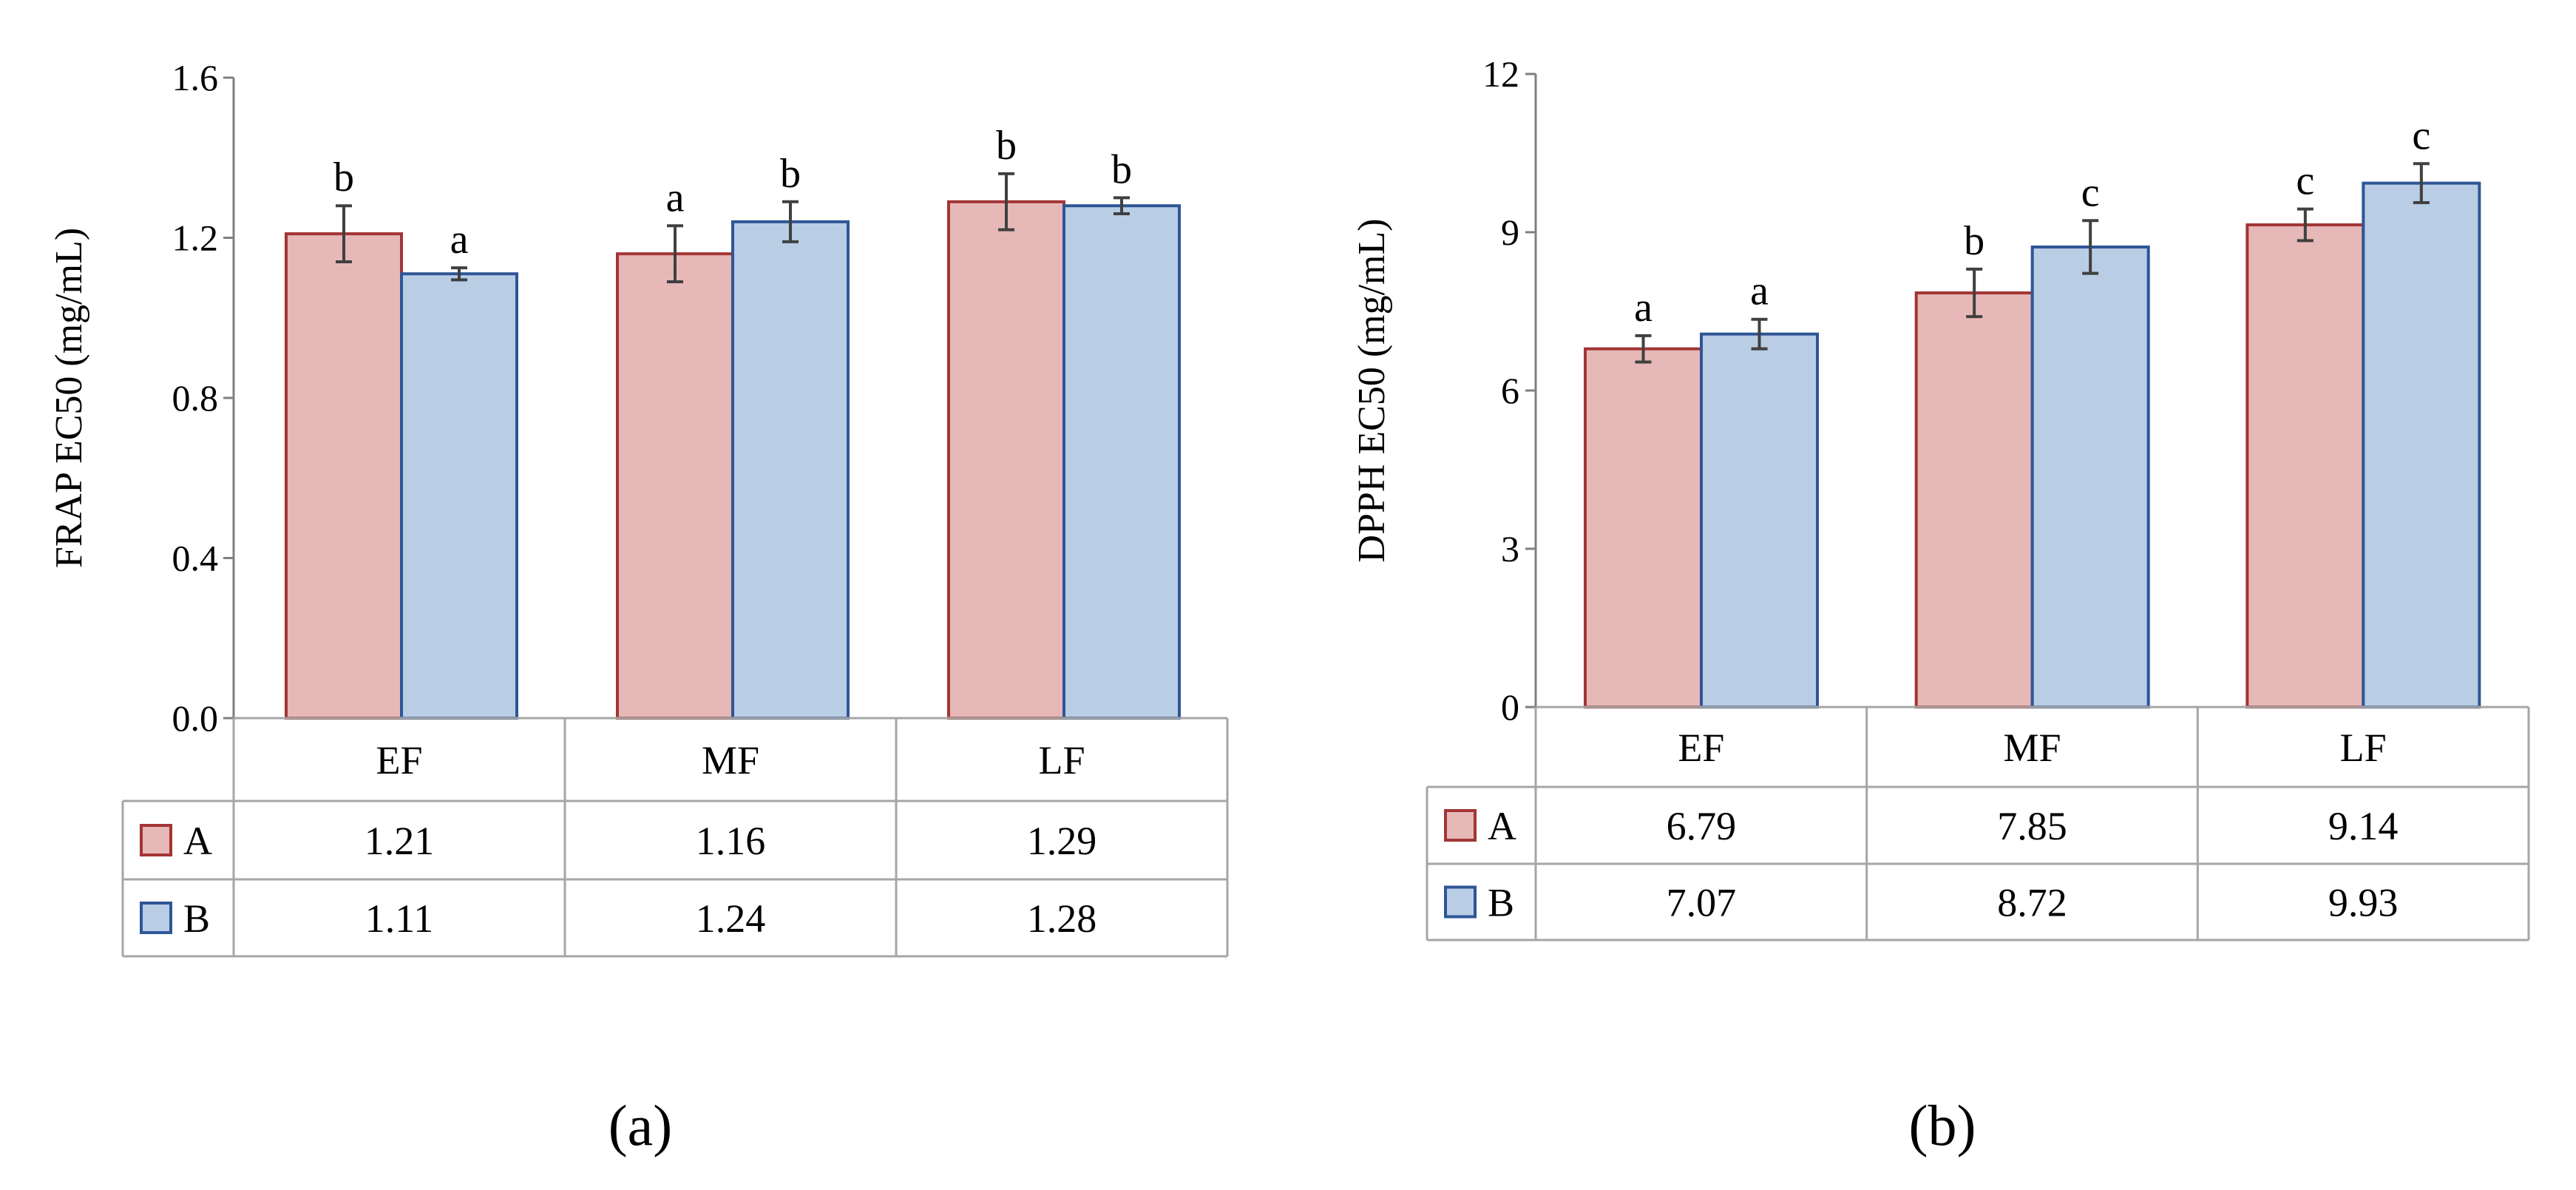  Describe the element at coordinates (1942, 1125) in the screenshot. I see `panel-label: (b)` at that location.